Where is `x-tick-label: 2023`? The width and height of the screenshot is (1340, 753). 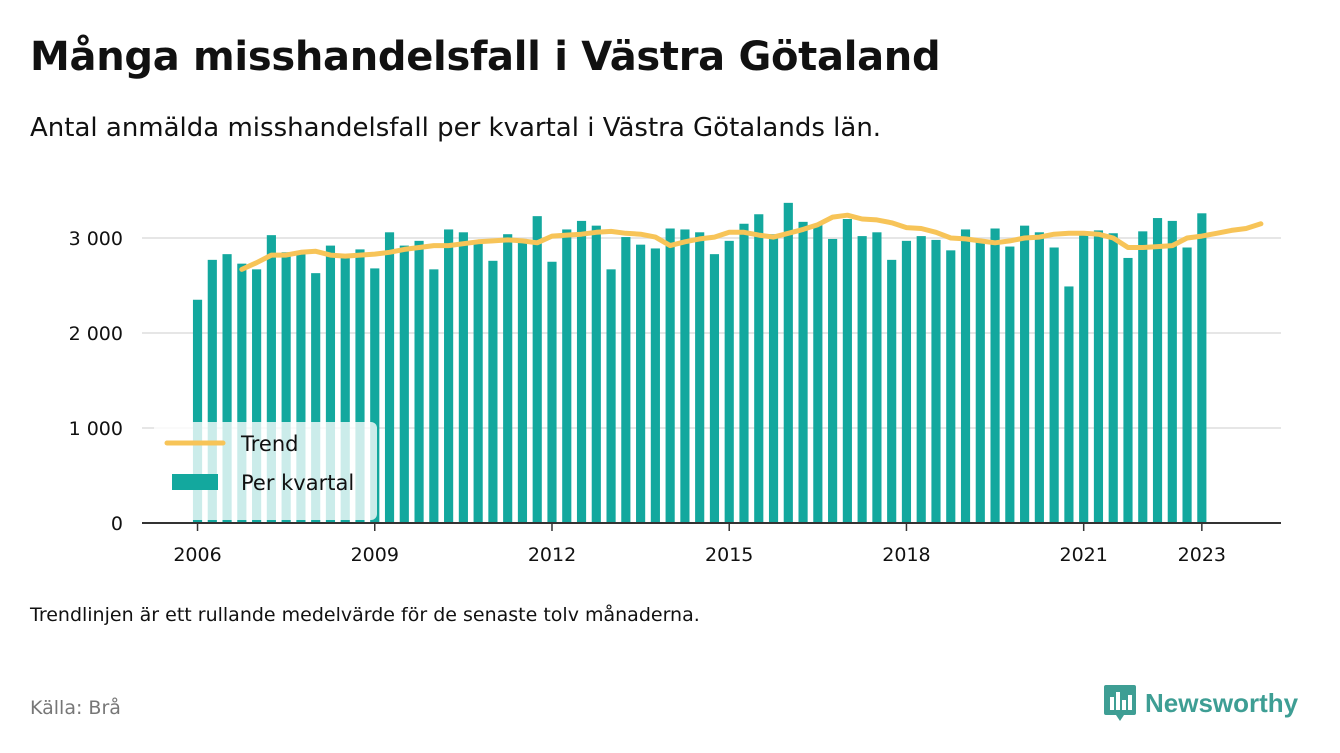
x-tick-label: 2023 is located at coordinates (1202, 555).